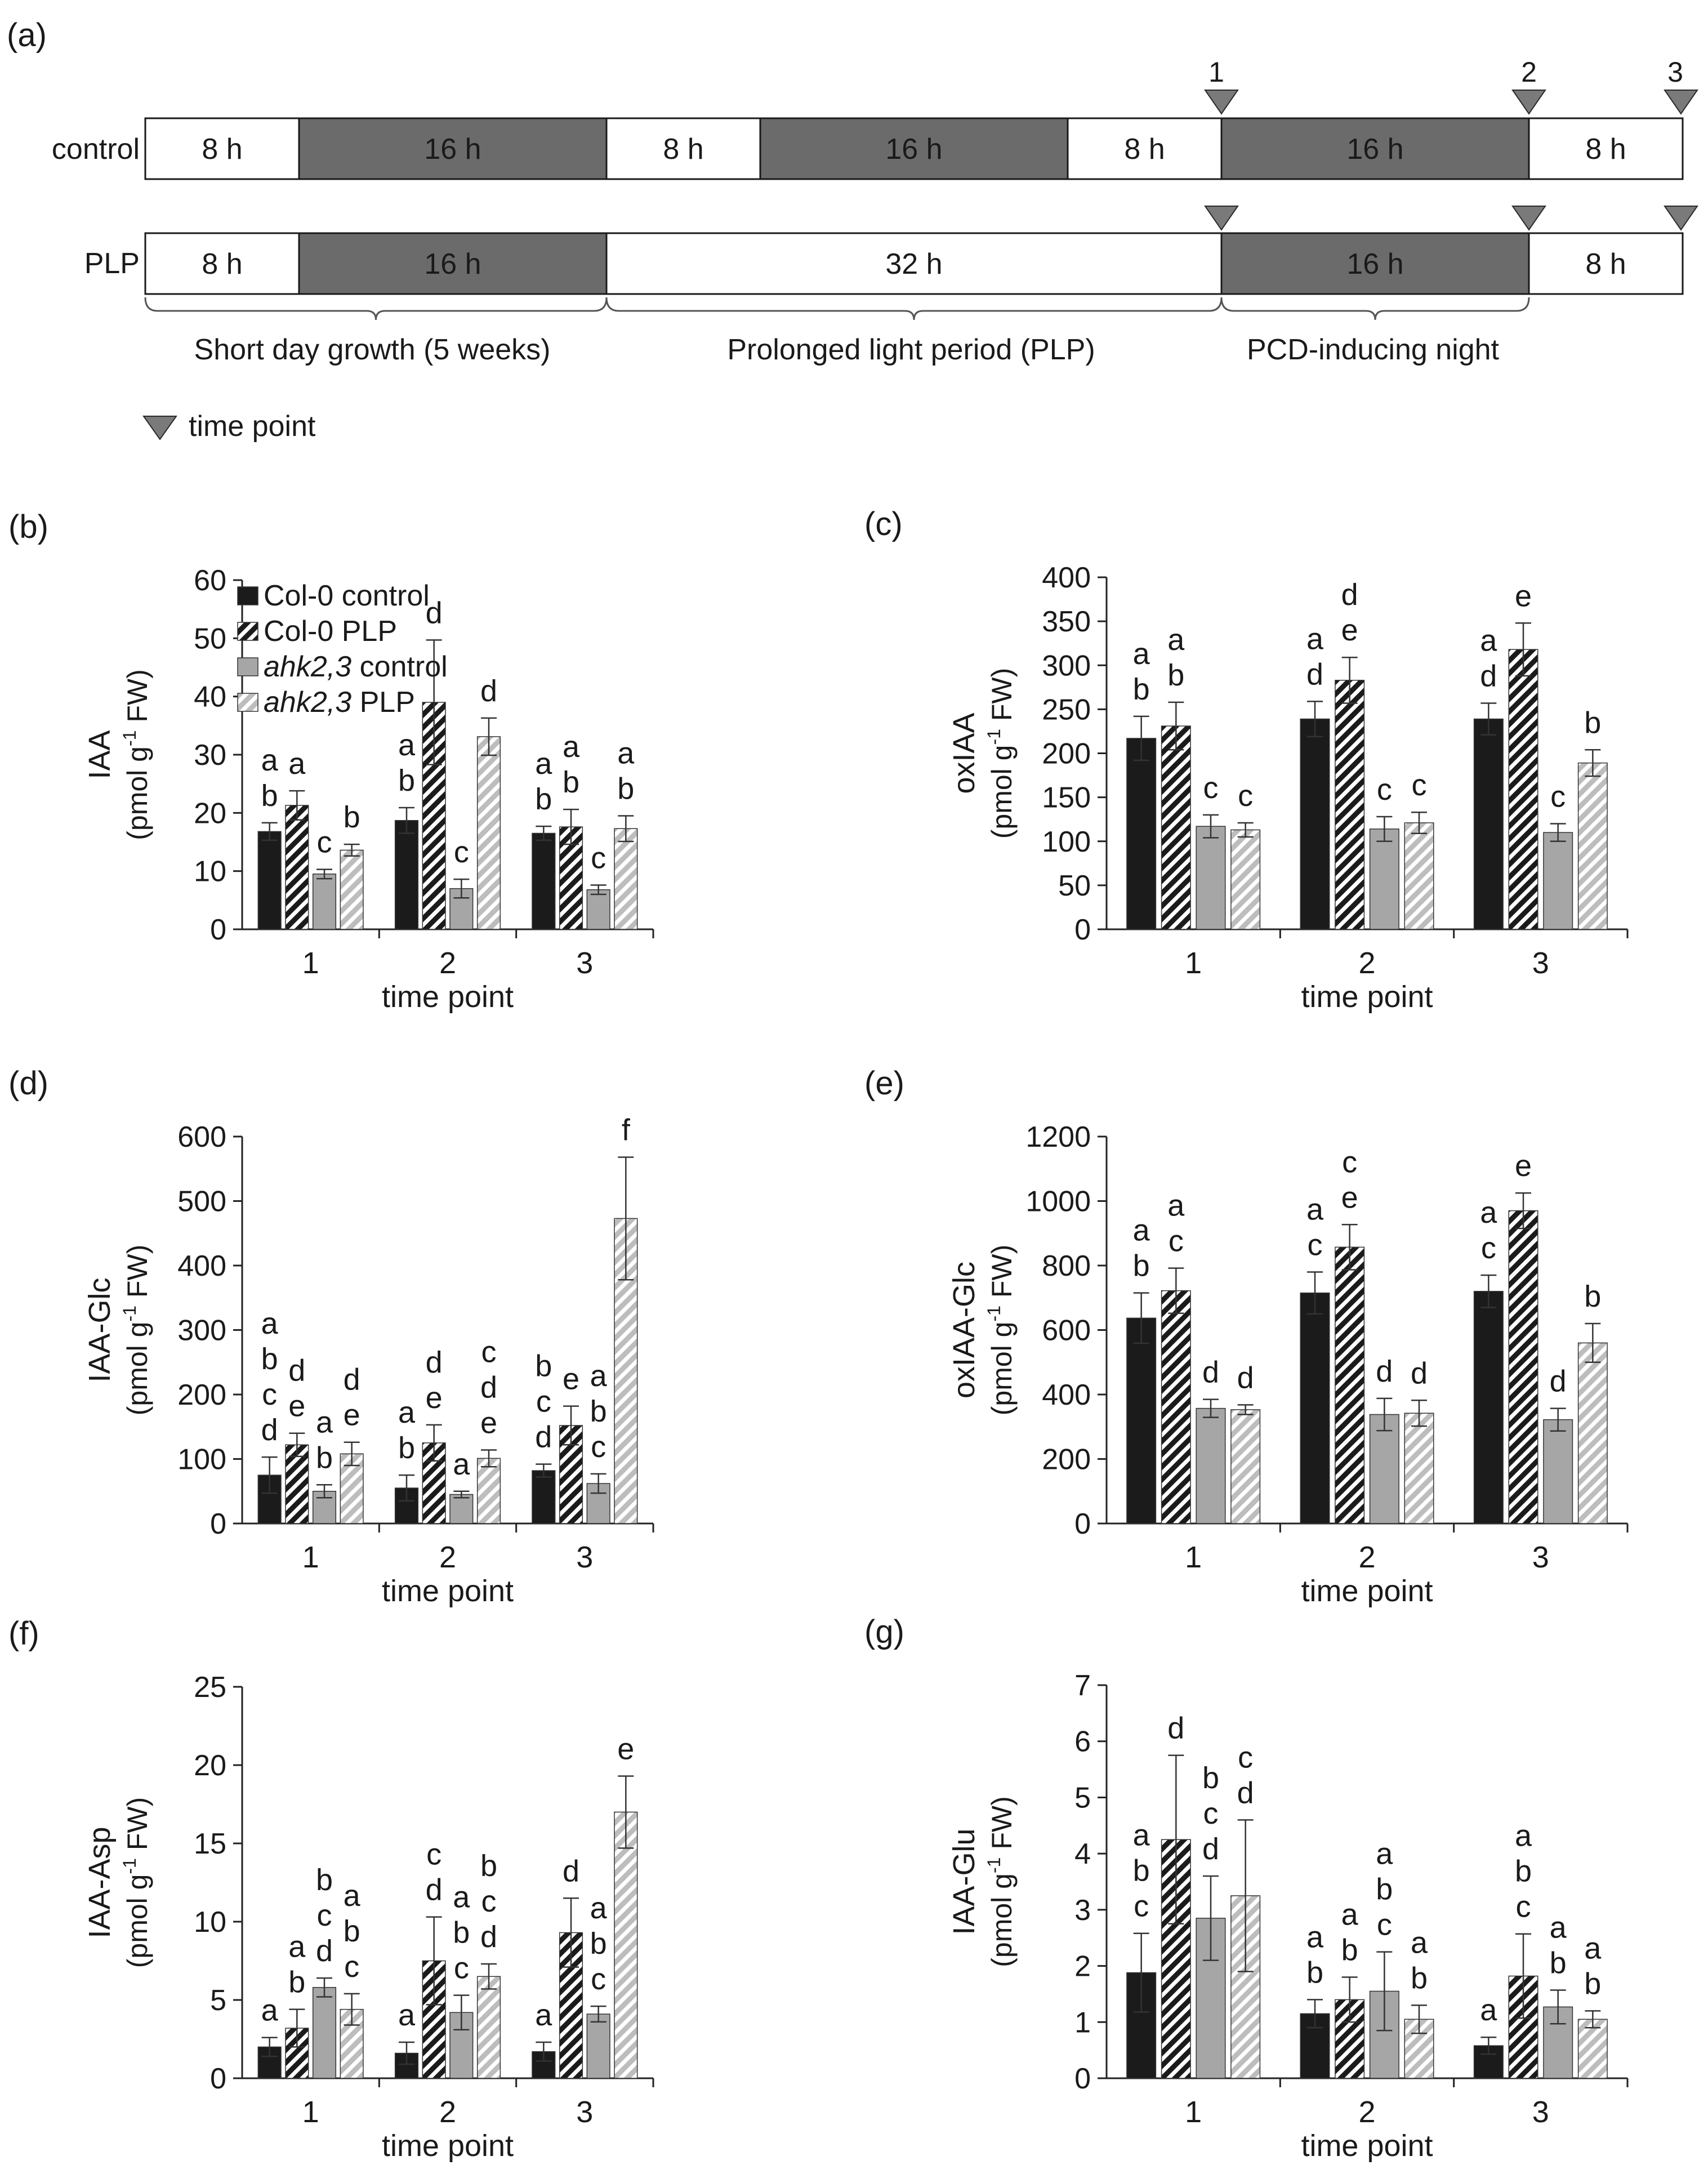  I want to click on time-point-2-marker-icon, so click(1528, 218).